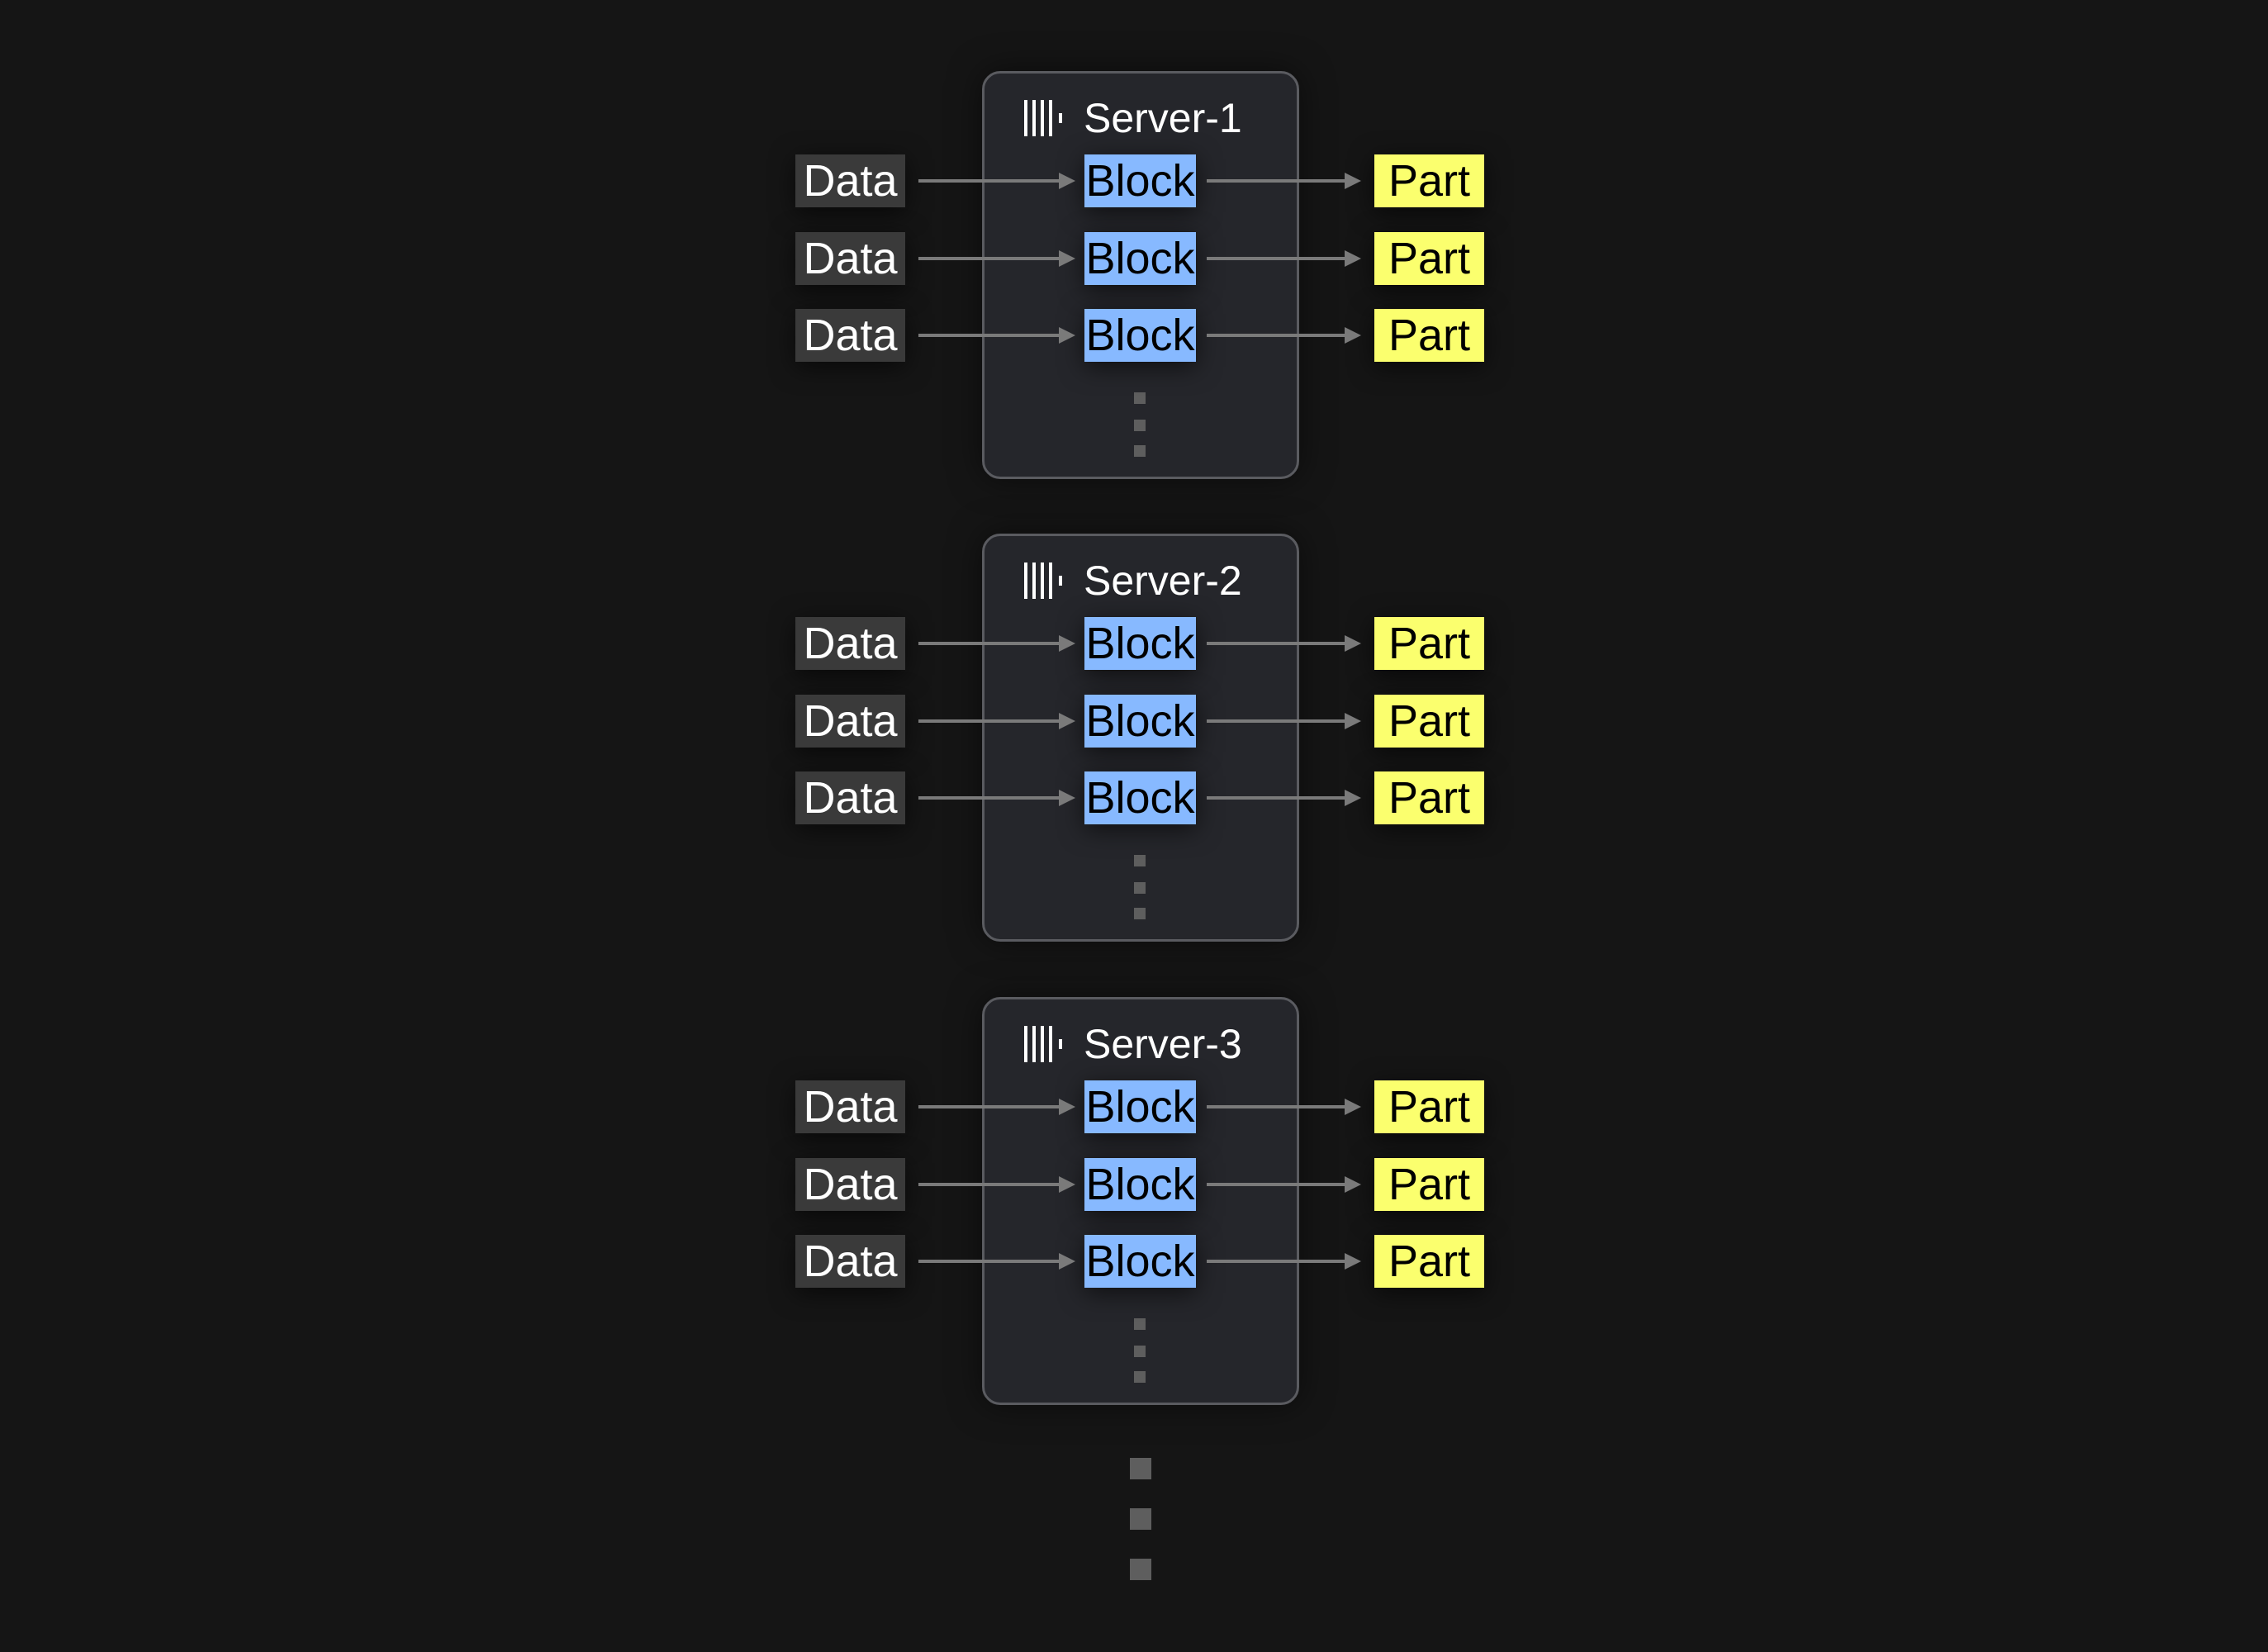 The image size is (2268, 1652). I want to click on server-name: Server-3, so click(1163, 1044).